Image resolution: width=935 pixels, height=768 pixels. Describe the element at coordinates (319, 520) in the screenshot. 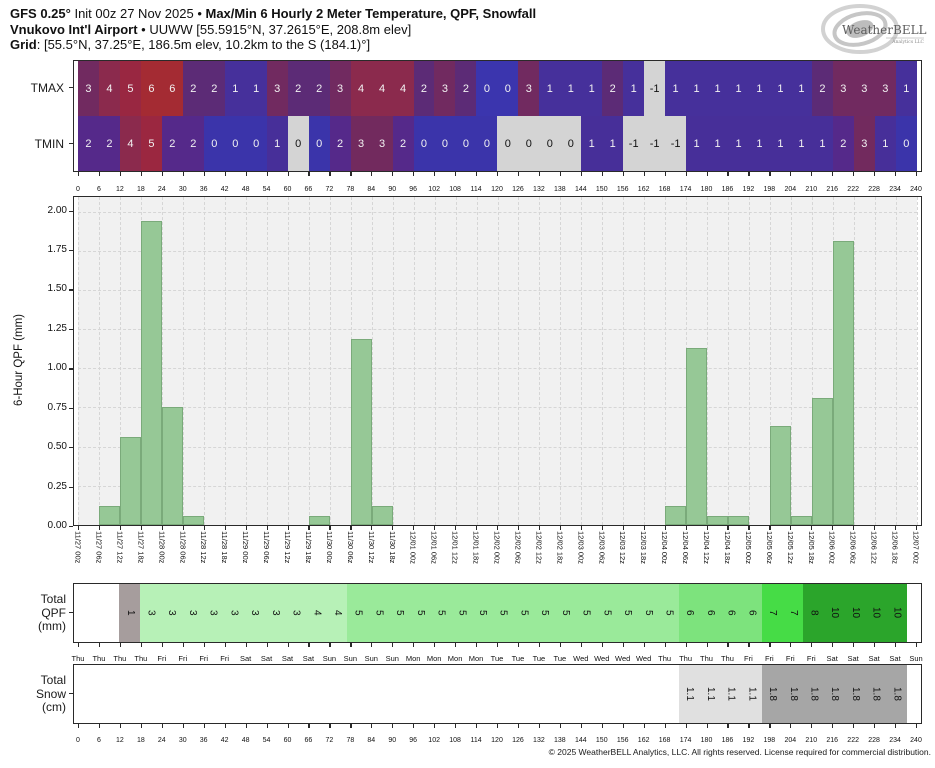

I see `qpf-bar-11-29-18z` at that location.